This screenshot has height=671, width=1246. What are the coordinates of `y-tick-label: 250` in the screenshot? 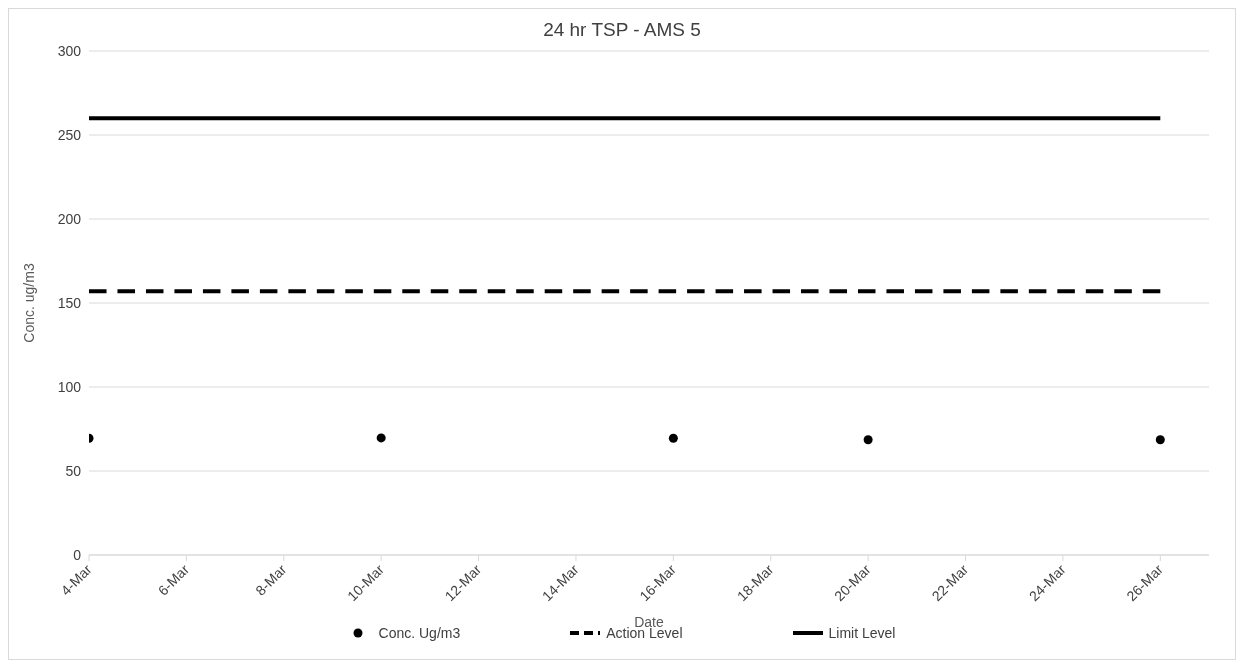 It's located at (69, 134).